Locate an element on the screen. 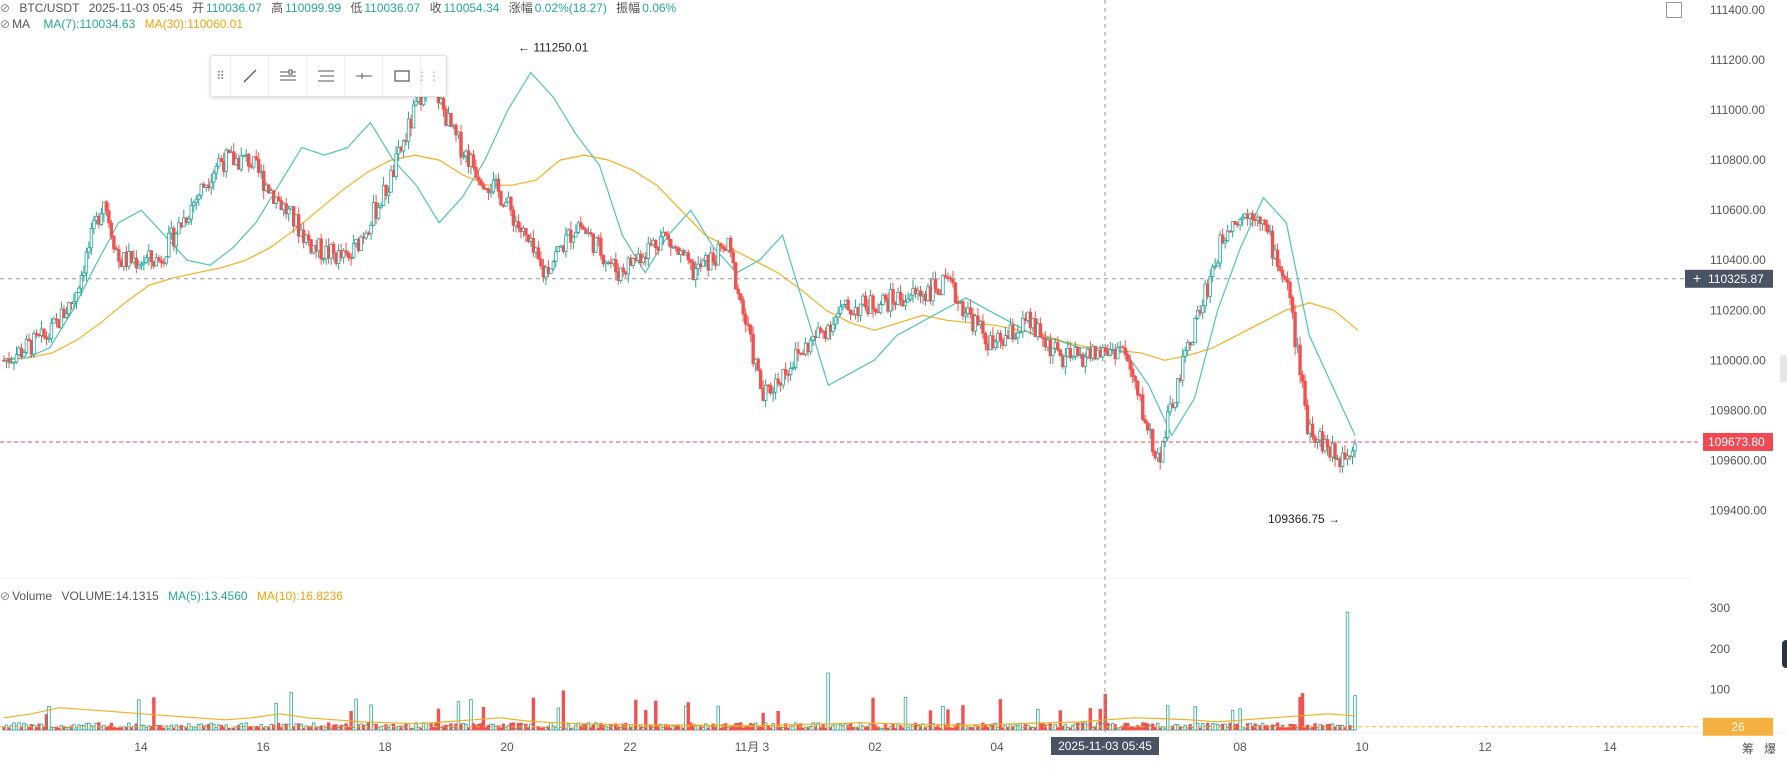  ma7-value: MA(7):110034.63 is located at coordinates (89, 24).